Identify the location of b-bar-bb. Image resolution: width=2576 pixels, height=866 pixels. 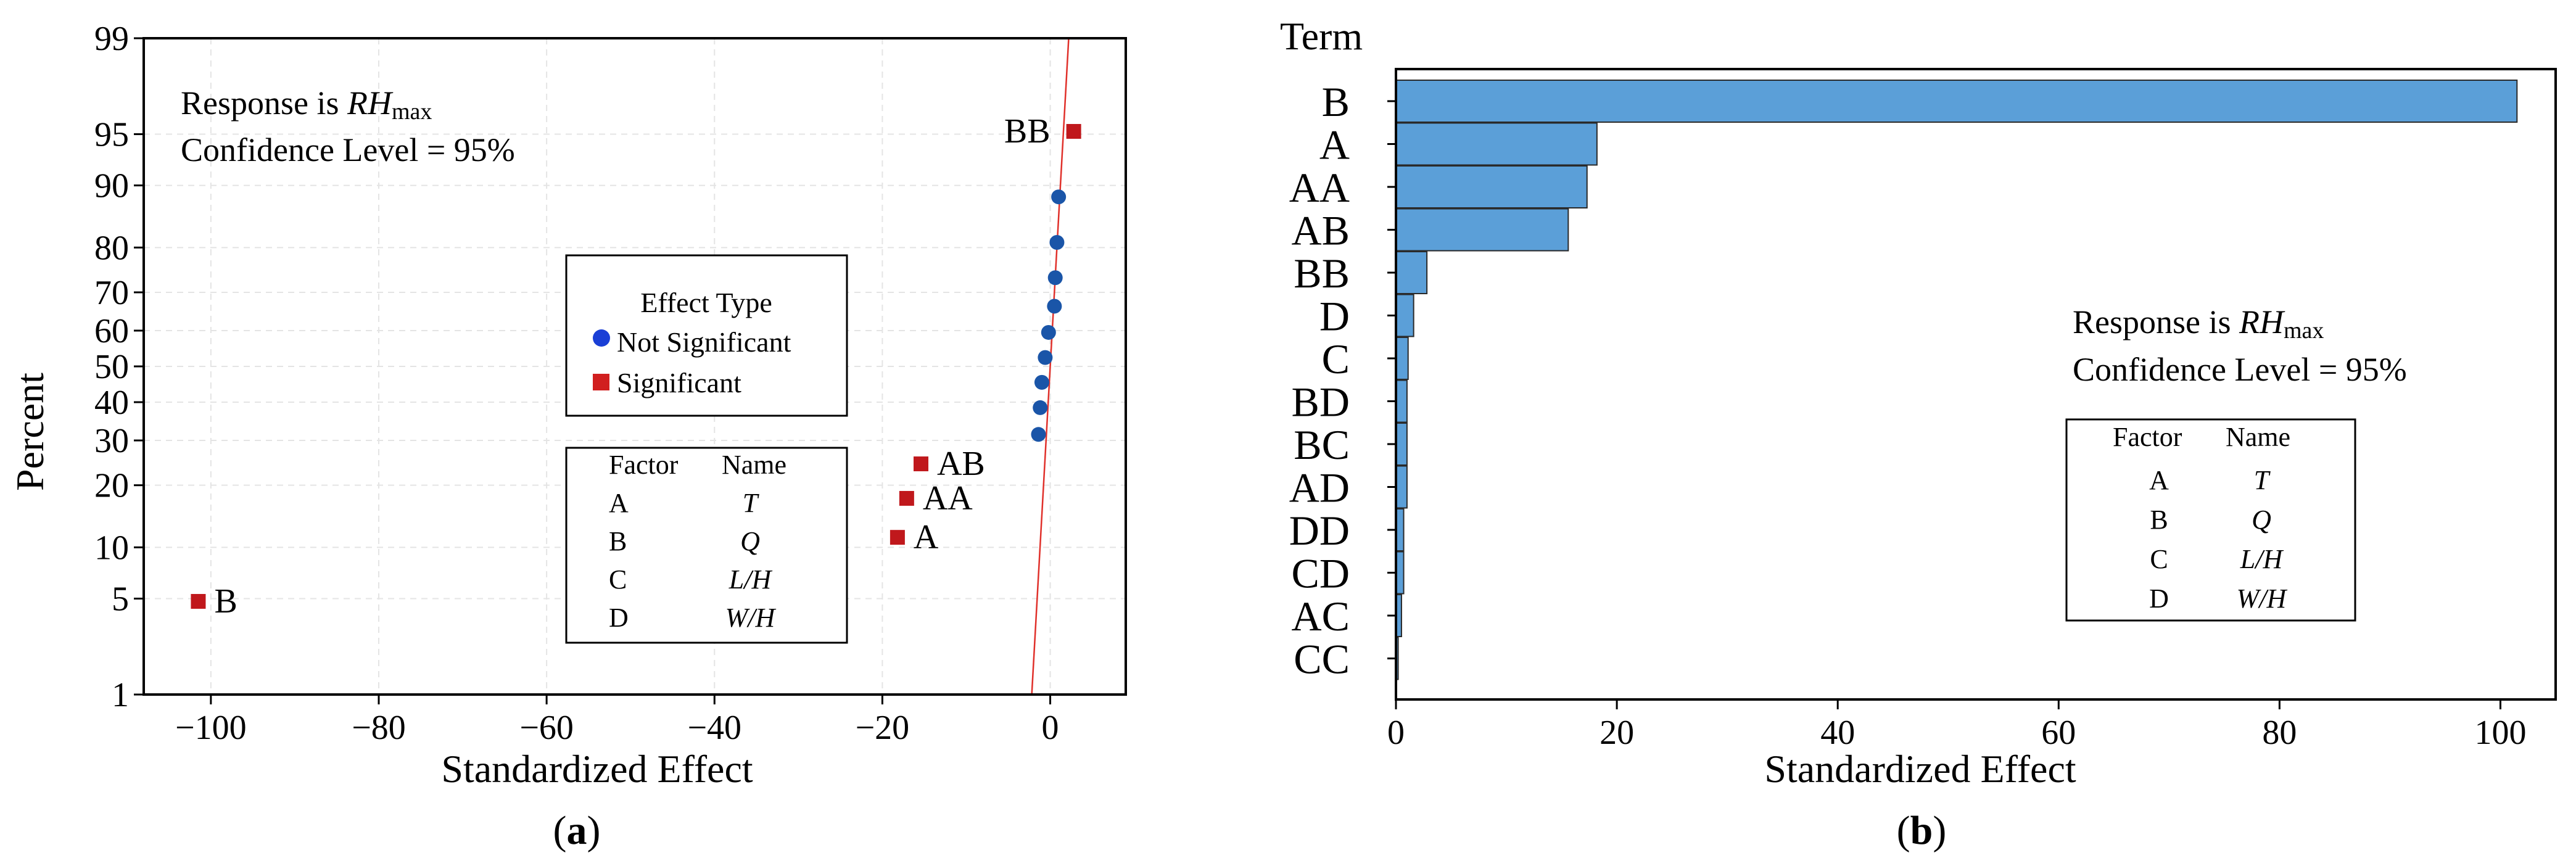
(1411, 272).